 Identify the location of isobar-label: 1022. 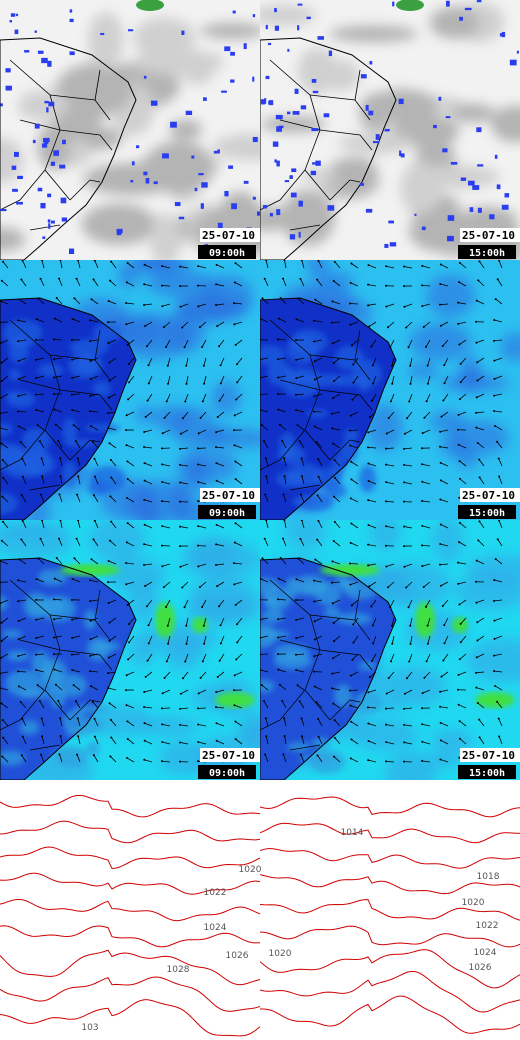
(215, 893).